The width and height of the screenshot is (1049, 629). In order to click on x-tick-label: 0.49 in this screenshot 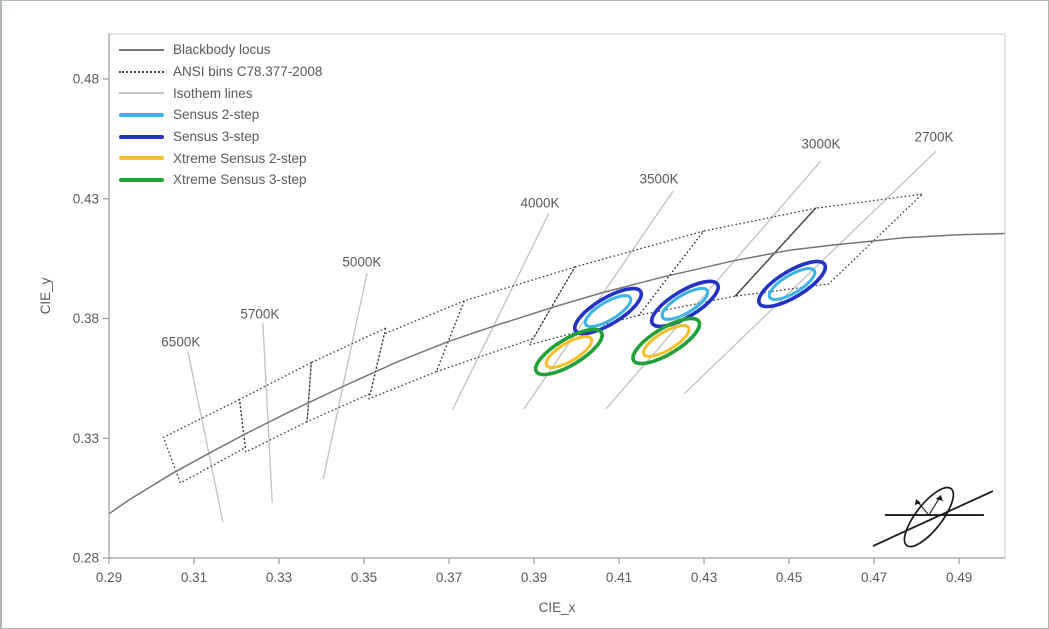, I will do `click(959, 577)`.